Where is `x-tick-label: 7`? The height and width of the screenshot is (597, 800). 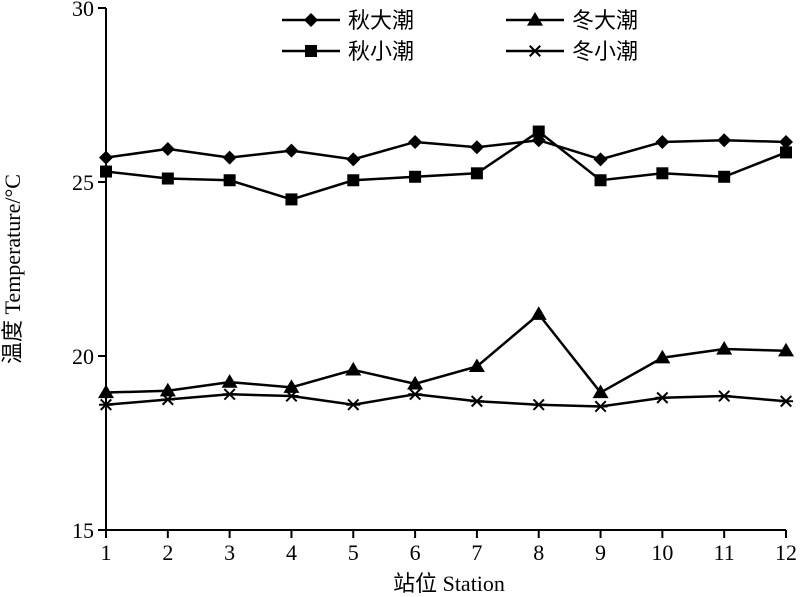
x-tick-label: 7 is located at coordinates (476, 552).